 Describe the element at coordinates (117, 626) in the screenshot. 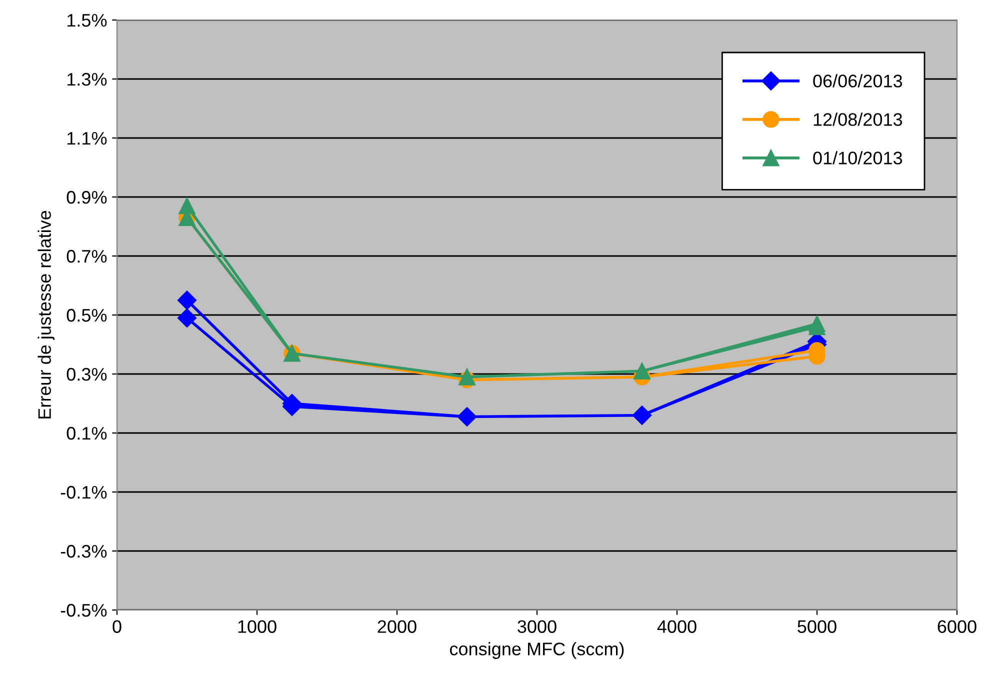

I see `x-tick-label: 0` at that location.